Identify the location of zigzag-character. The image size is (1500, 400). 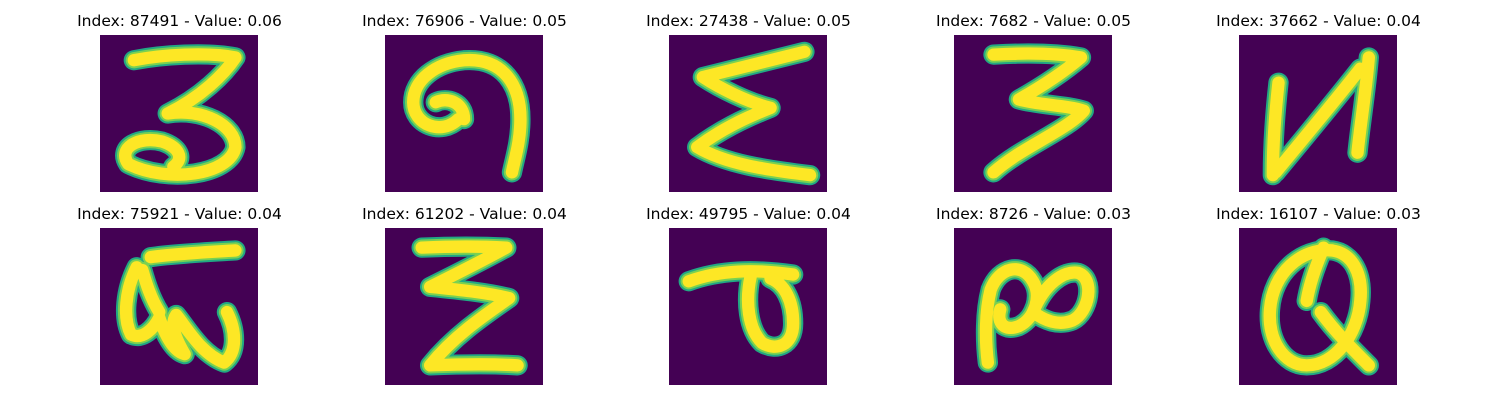
(464, 306).